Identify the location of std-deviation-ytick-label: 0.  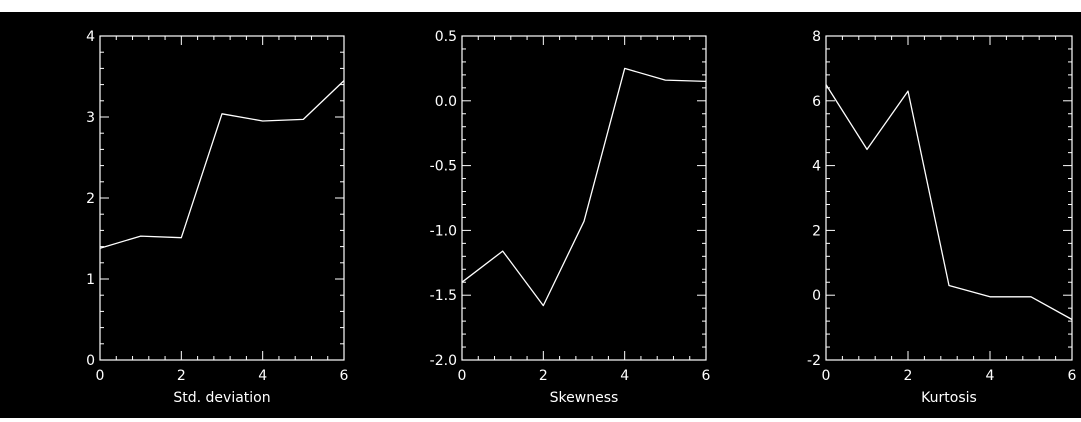
(90, 361).